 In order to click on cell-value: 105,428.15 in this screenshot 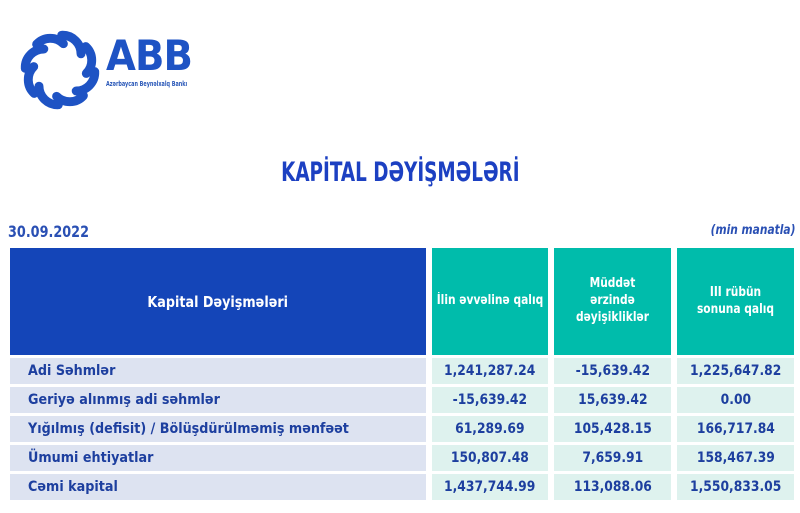, I will do `click(612, 429)`.